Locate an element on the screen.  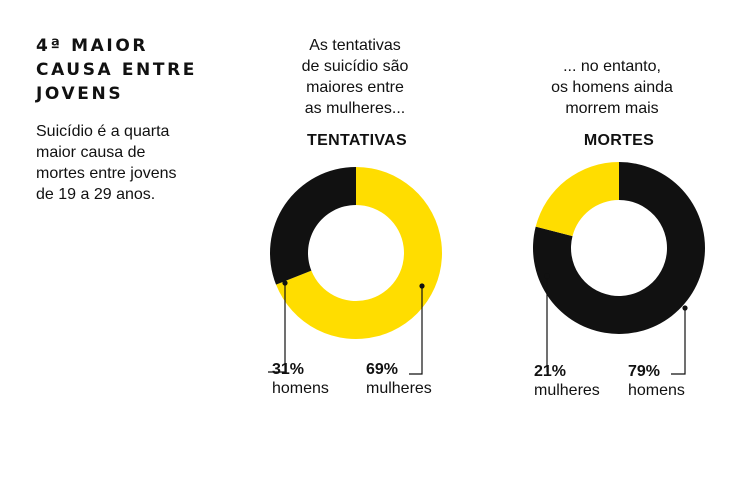
caption-line: de suicídio são is located at coordinates (355, 66).